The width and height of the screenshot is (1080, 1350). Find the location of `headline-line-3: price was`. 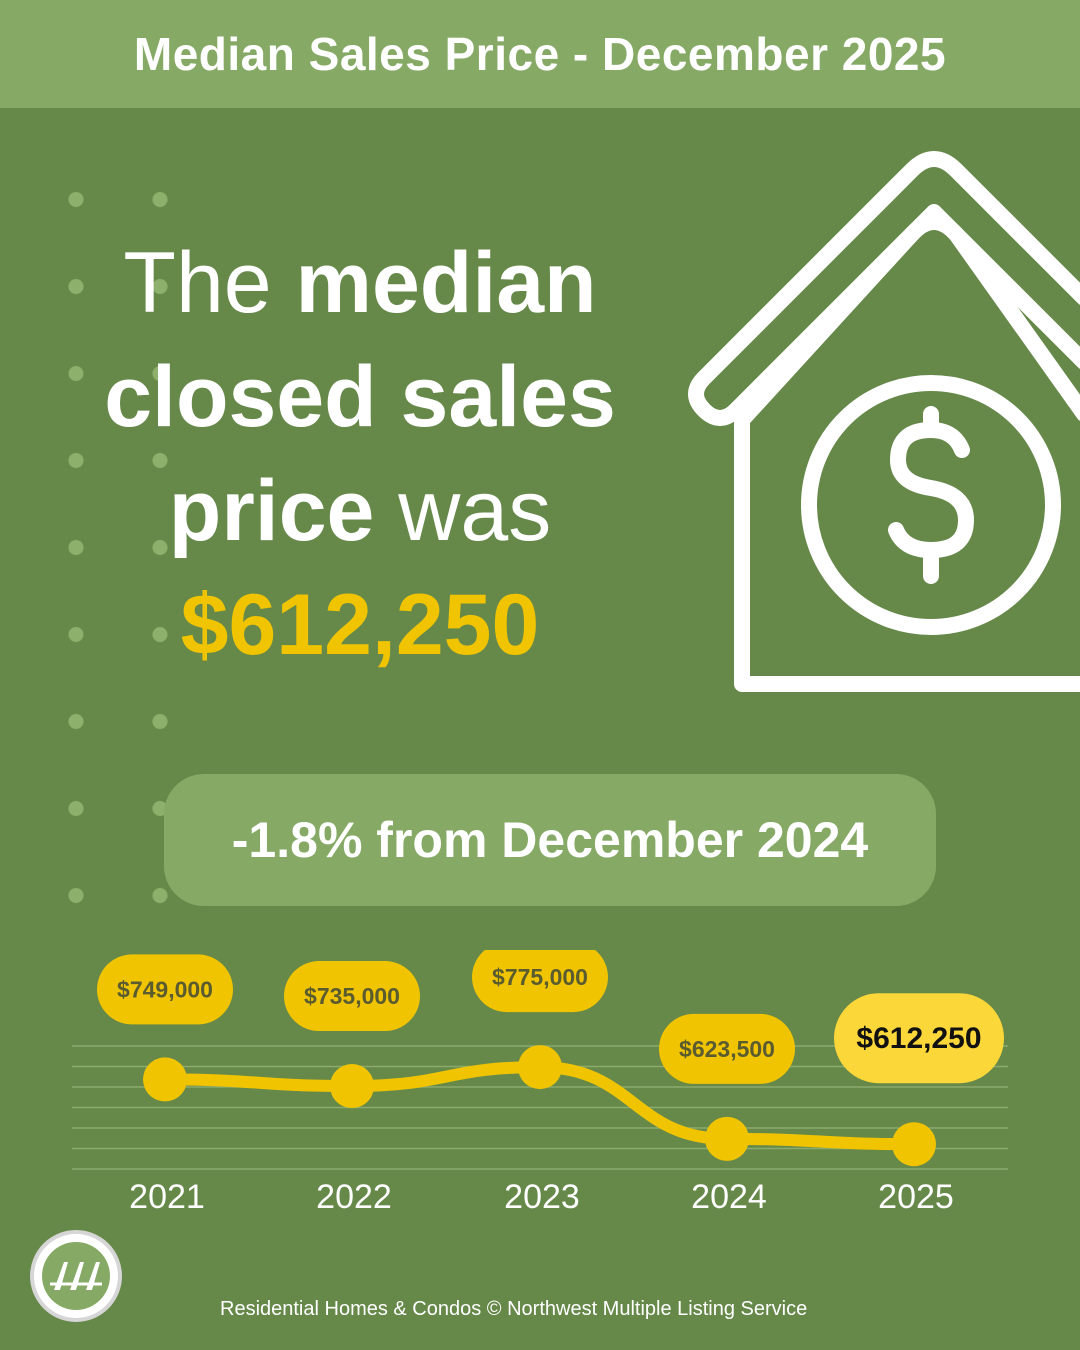

headline-line-3: price was is located at coordinates (360, 511).